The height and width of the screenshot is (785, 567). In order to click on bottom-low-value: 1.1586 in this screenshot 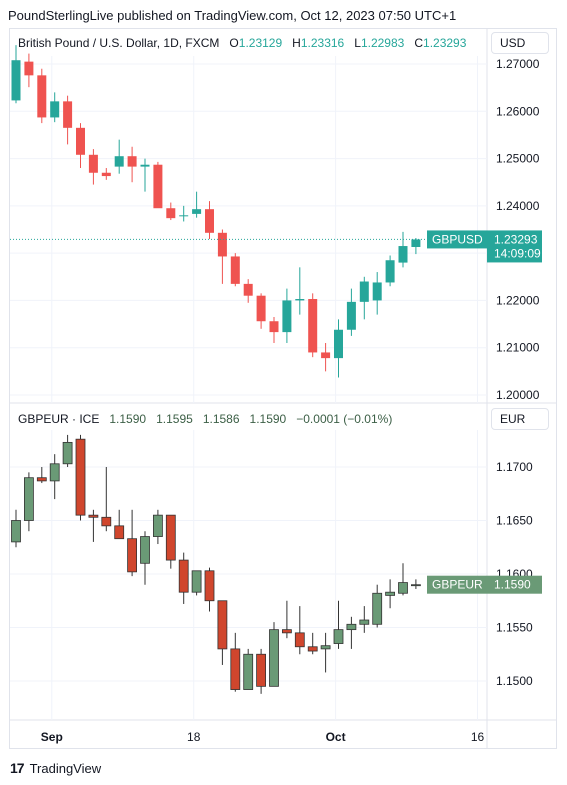, I will do `click(221, 419)`.